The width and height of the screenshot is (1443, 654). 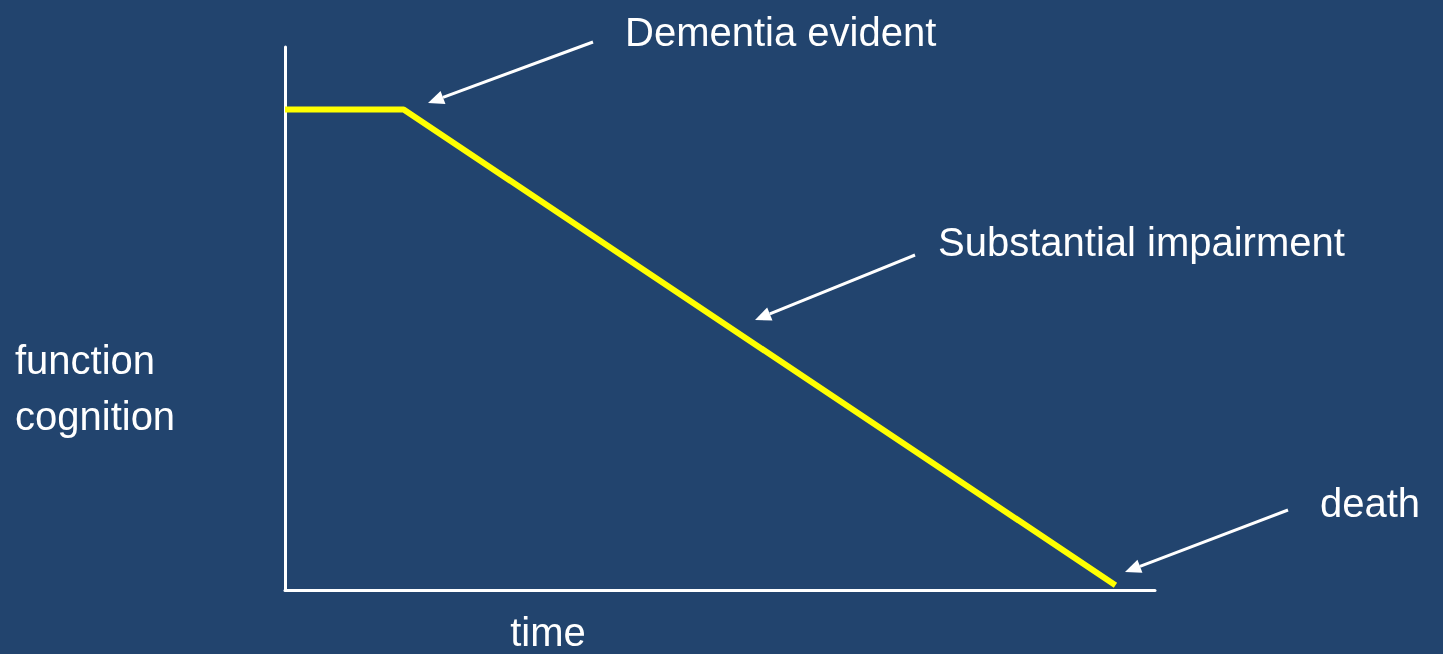 What do you see at coordinates (548, 632) in the screenshot?
I see `x-axis-title: time` at bounding box center [548, 632].